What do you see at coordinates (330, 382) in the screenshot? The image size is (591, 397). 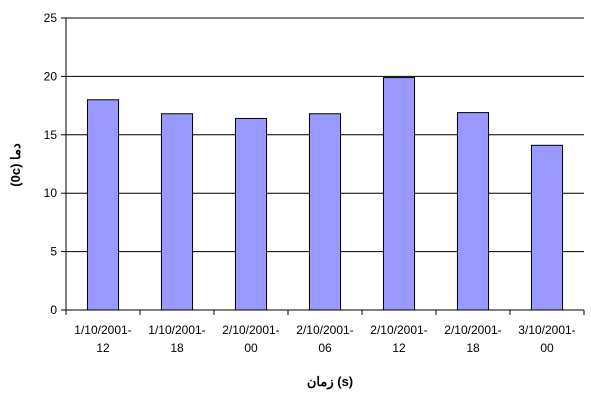 I see `x-axis-title: زمان (s)` at bounding box center [330, 382].